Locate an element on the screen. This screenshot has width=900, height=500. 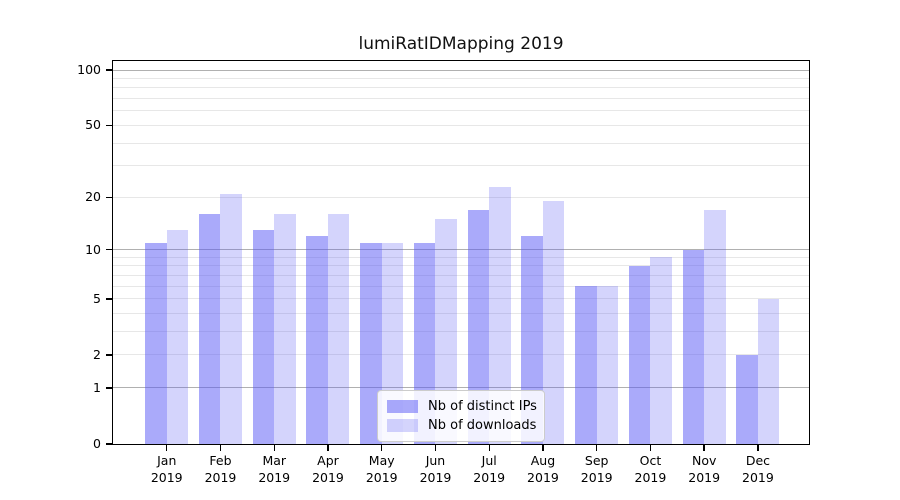
legend-swatch-distinct-ips is located at coordinates (402, 406).